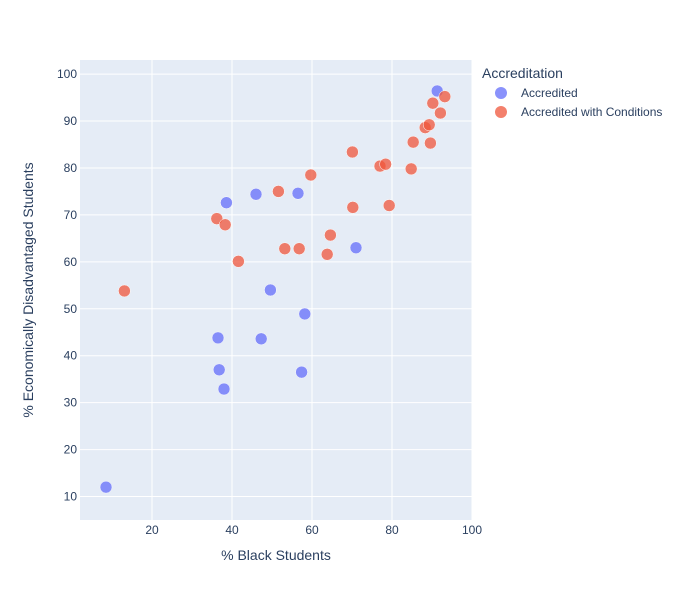  I want to click on y-tick-label: 20, so click(71, 450).